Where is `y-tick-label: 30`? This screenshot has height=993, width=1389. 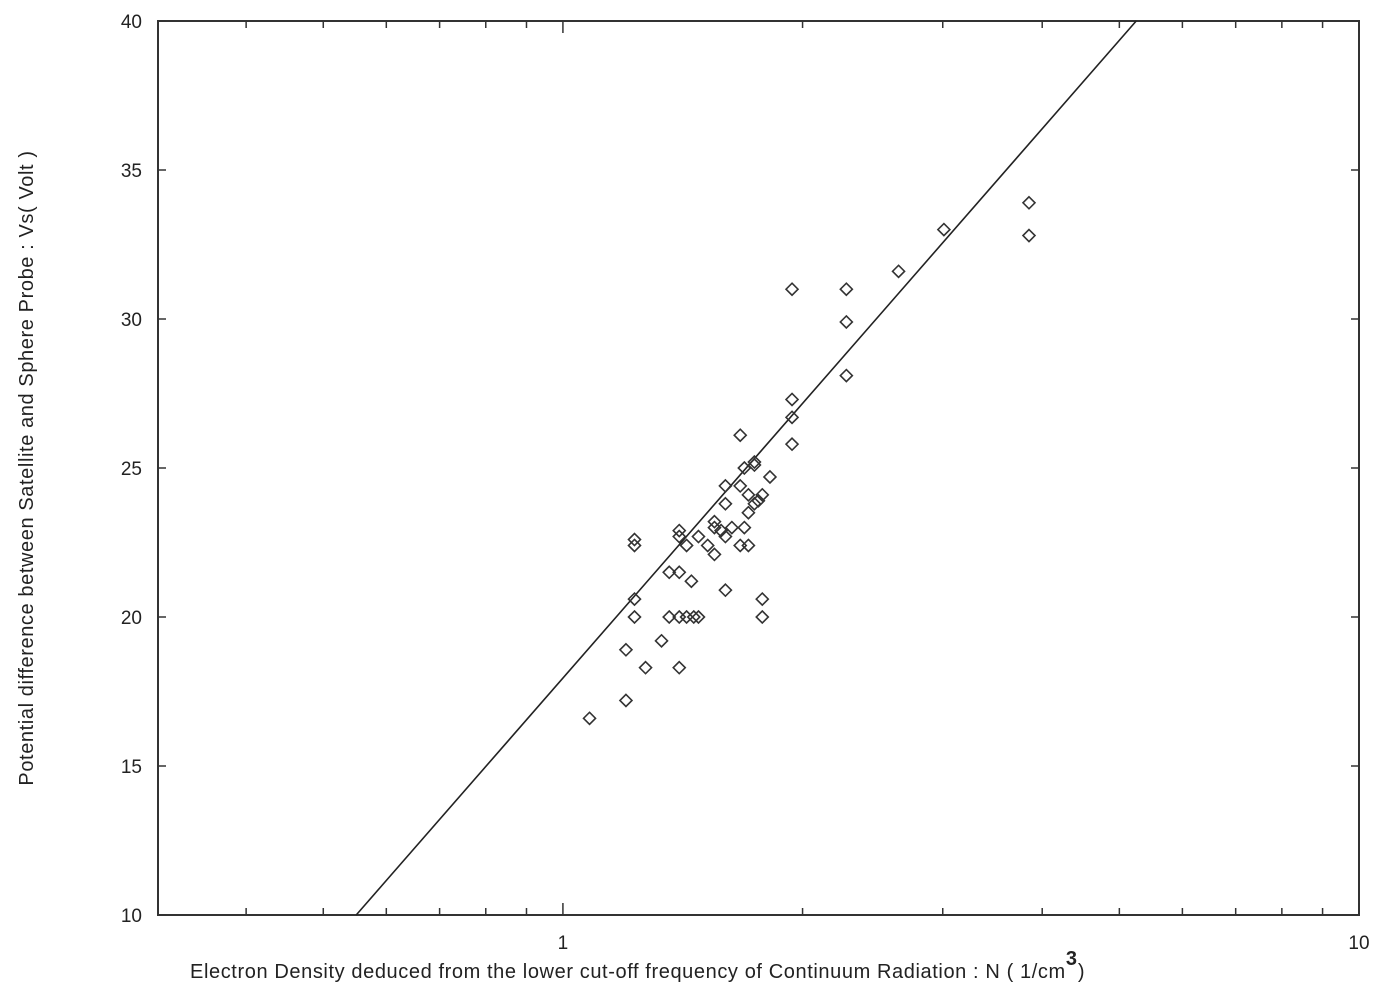
y-tick-label: 30 is located at coordinates (131, 320).